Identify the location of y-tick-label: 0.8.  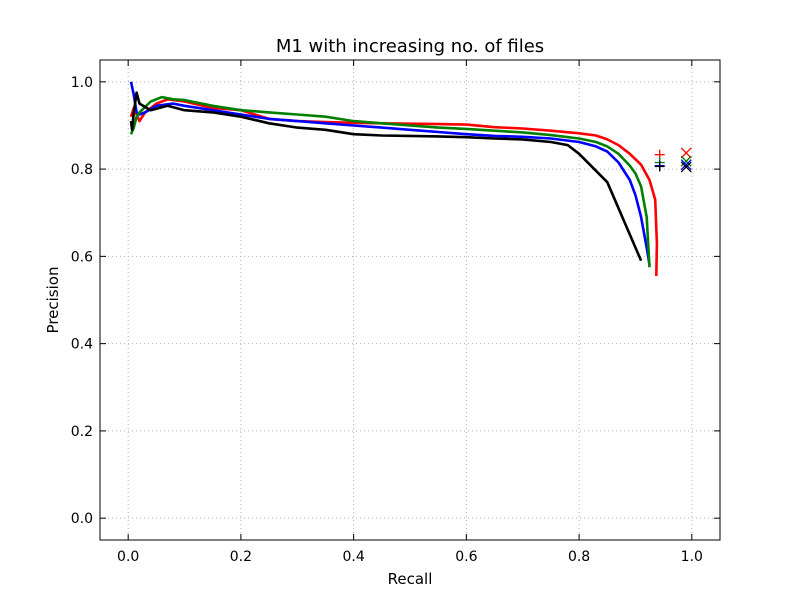
(82, 170).